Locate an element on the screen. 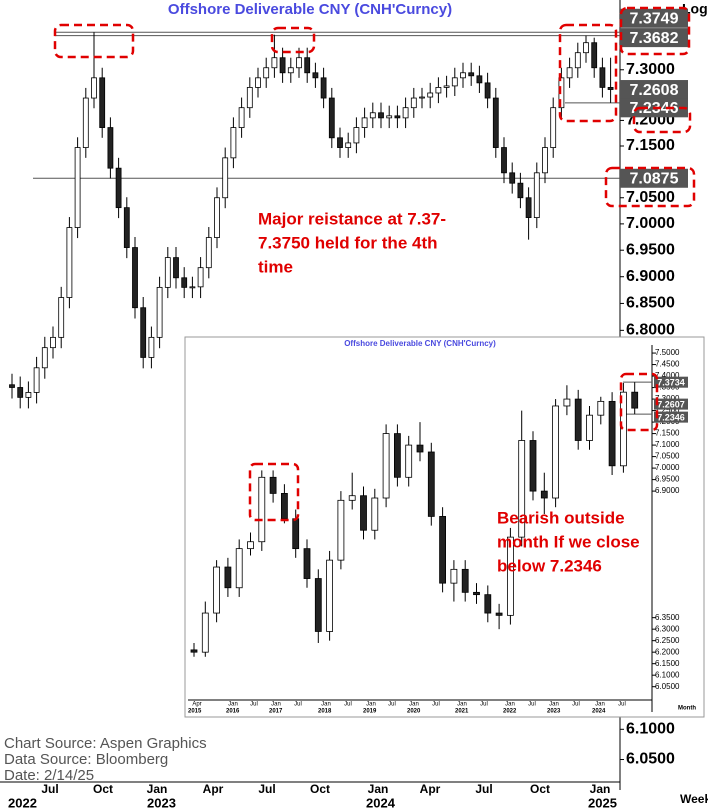 The width and height of the screenshot is (708, 812). annotation: month If we close is located at coordinates (568, 541).